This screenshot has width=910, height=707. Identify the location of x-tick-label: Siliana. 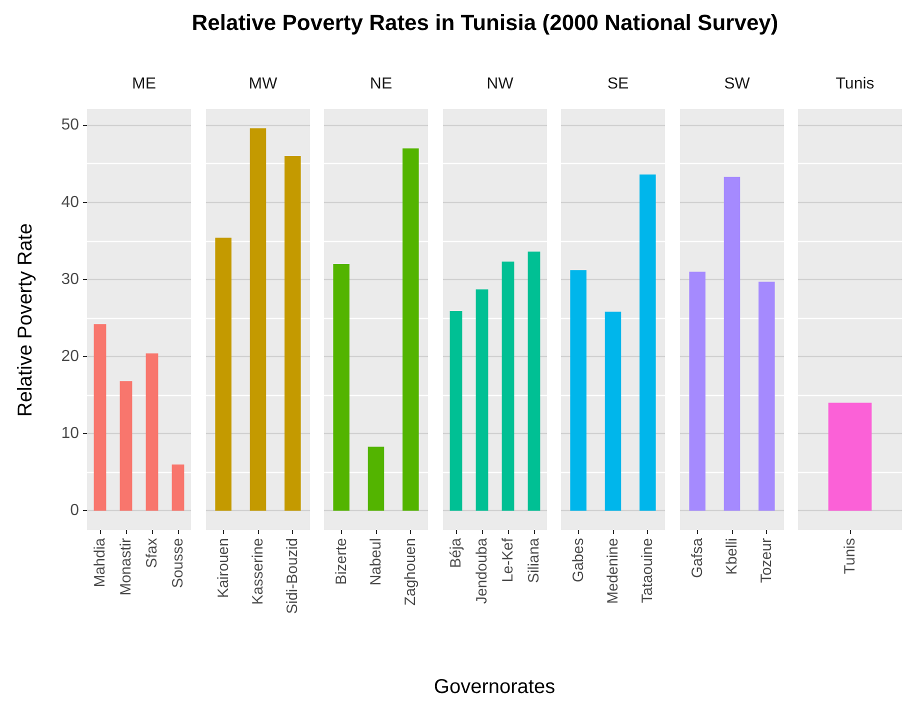
(533, 560).